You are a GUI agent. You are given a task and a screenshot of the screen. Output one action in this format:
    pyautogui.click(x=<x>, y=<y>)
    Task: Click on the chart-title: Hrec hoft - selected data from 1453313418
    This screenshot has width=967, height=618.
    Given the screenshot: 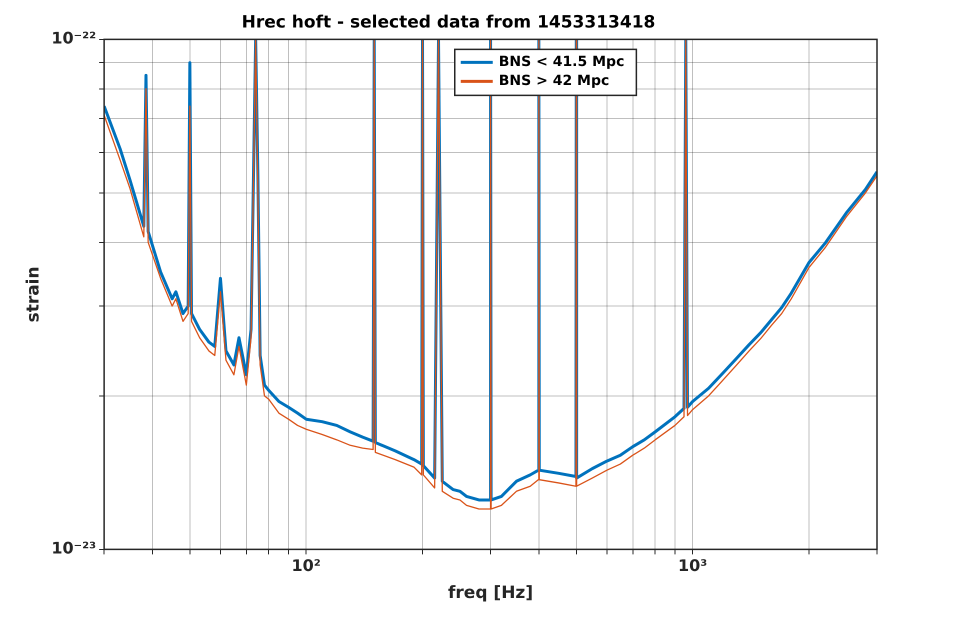 What is the action you would take?
    pyautogui.click(x=449, y=22)
    